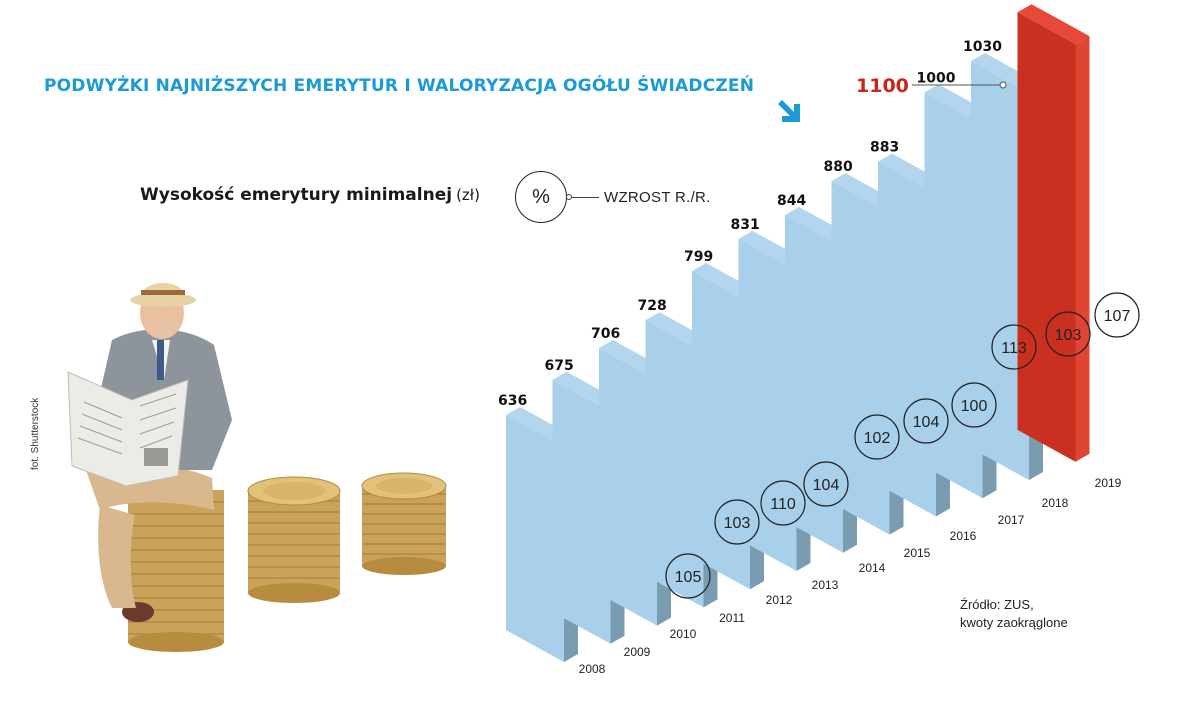 This screenshot has height=708, width=1200. Describe the element at coordinates (1014, 622) in the screenshot. I see `source-line-2: kwoty zaokrąglone` at that location.